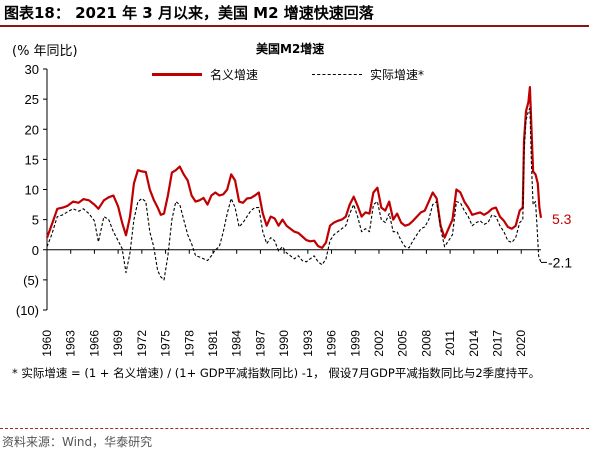 The image size is (589, 457). Describe the element at coordinates (77, 442) in the screenshot. I see `source-text: 资料来源：Wind，华泰研究` at that location.